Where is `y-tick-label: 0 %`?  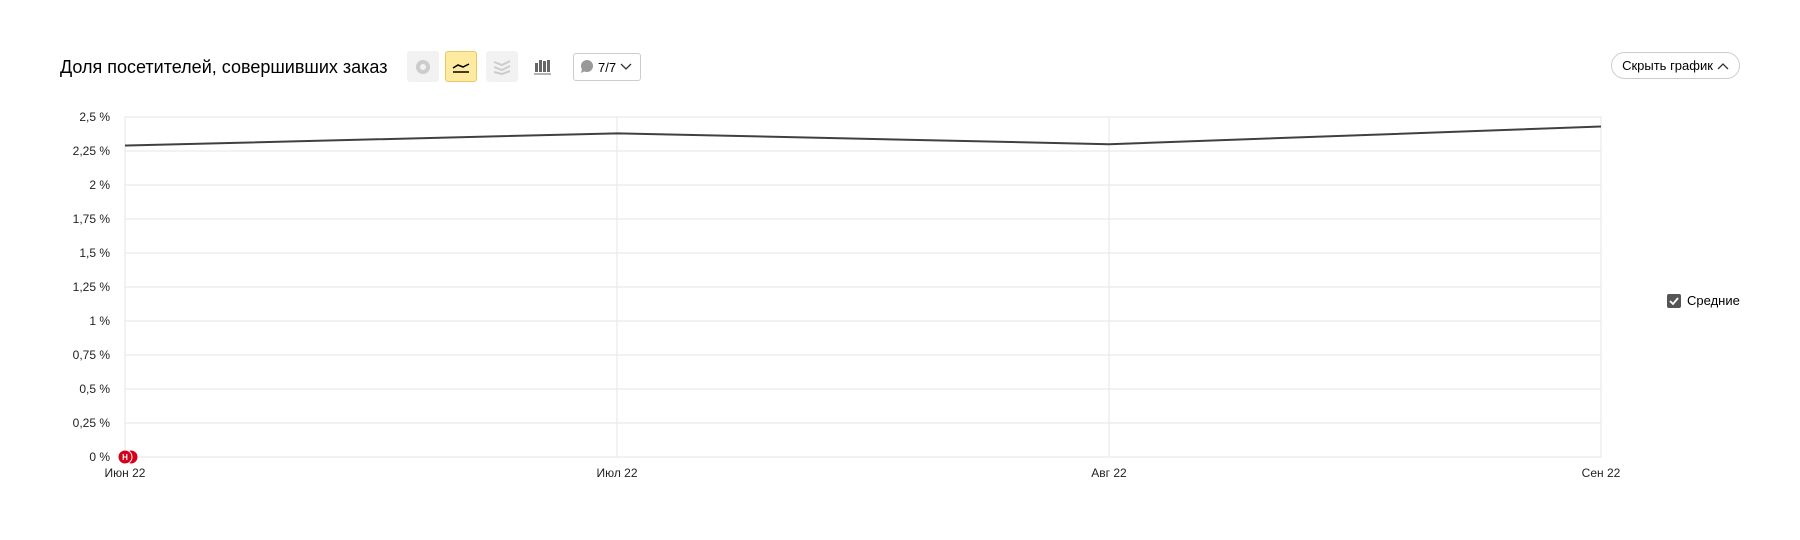
y-tick-label: 0 % is located at coordinates (99, 457).